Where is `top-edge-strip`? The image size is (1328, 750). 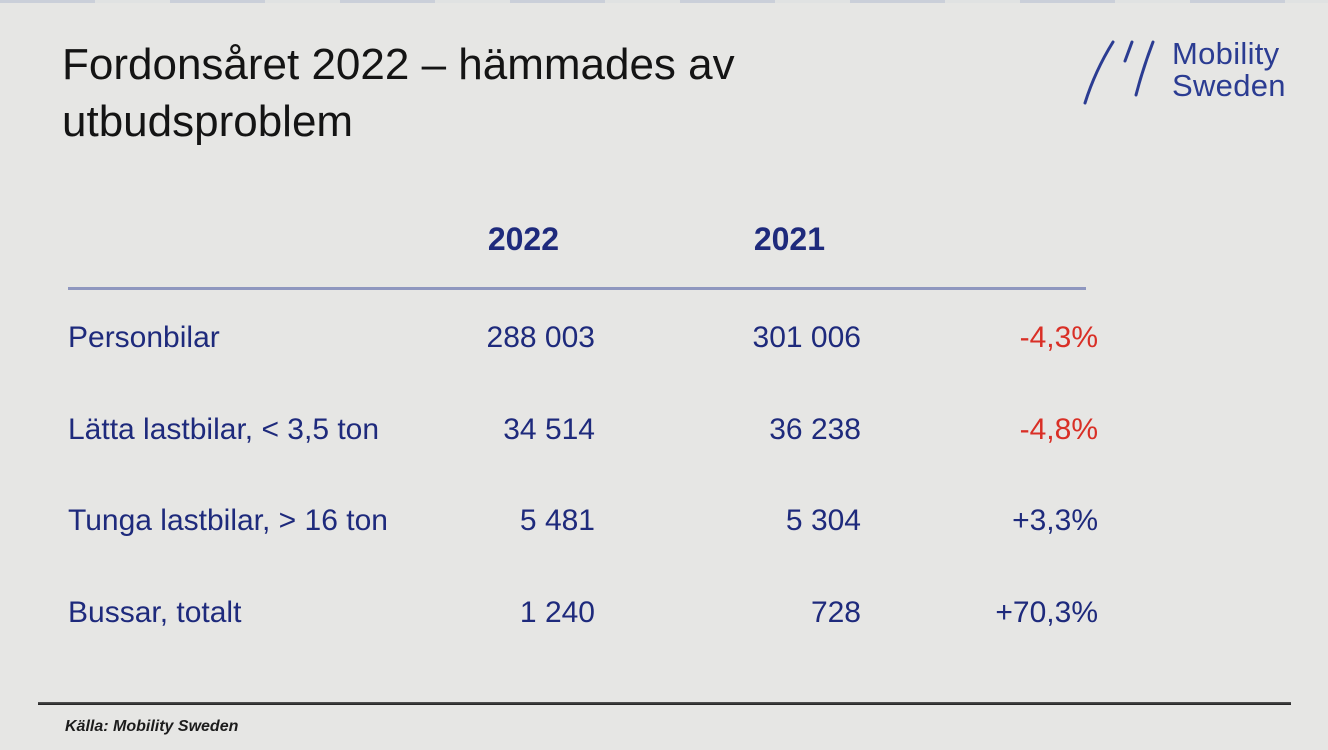
top-edge-strip is located at coordinates (664, 1).